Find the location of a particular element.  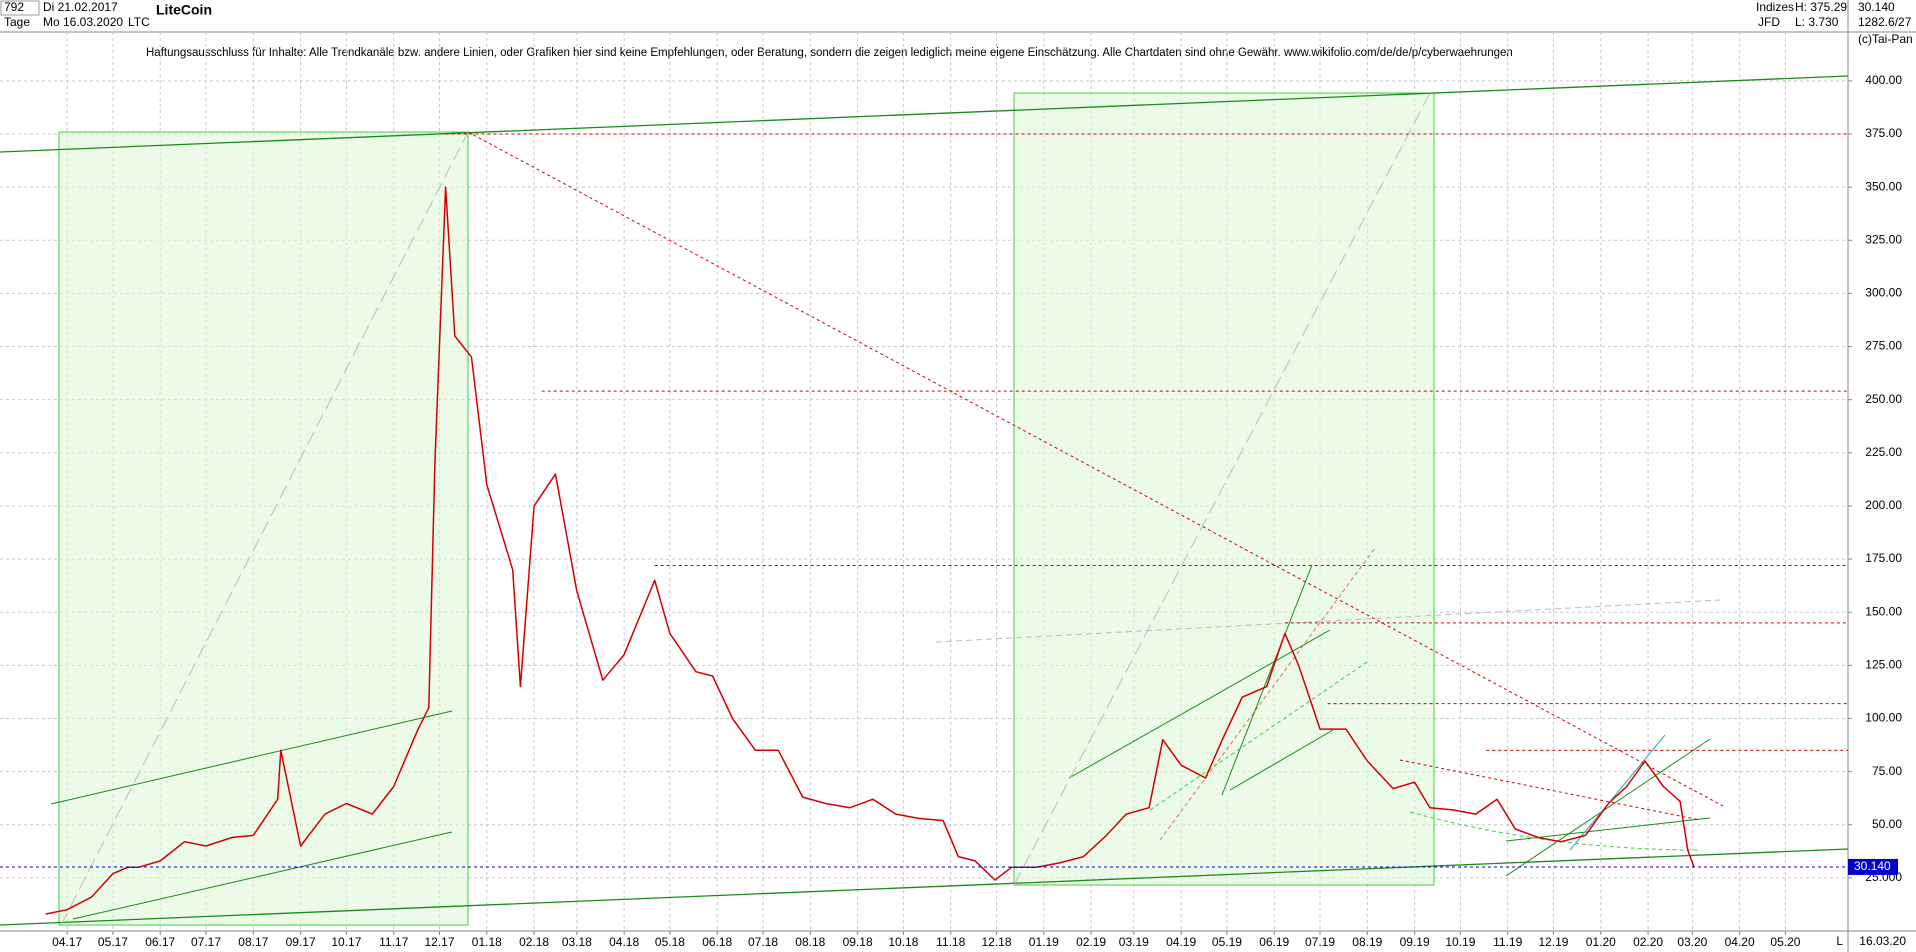

x-tick-label: 04.19 is located at coordinates (1181, 942).